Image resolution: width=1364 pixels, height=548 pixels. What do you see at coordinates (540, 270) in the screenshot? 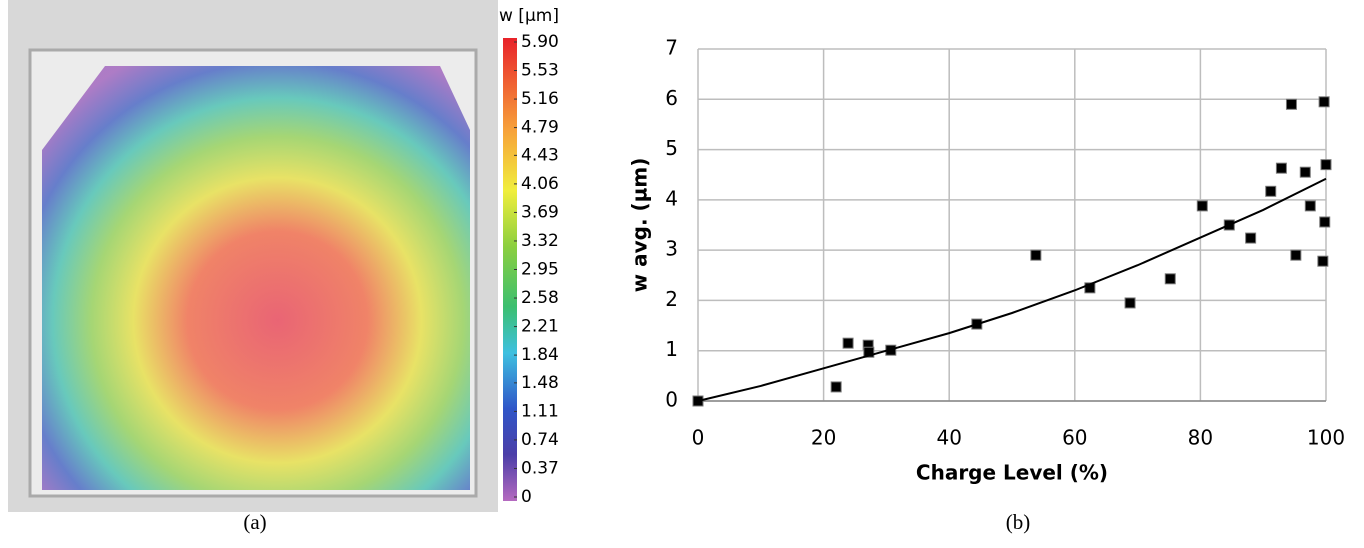
I see `colorbar-tick-label: 2.95` at bounding box center [540, 270].